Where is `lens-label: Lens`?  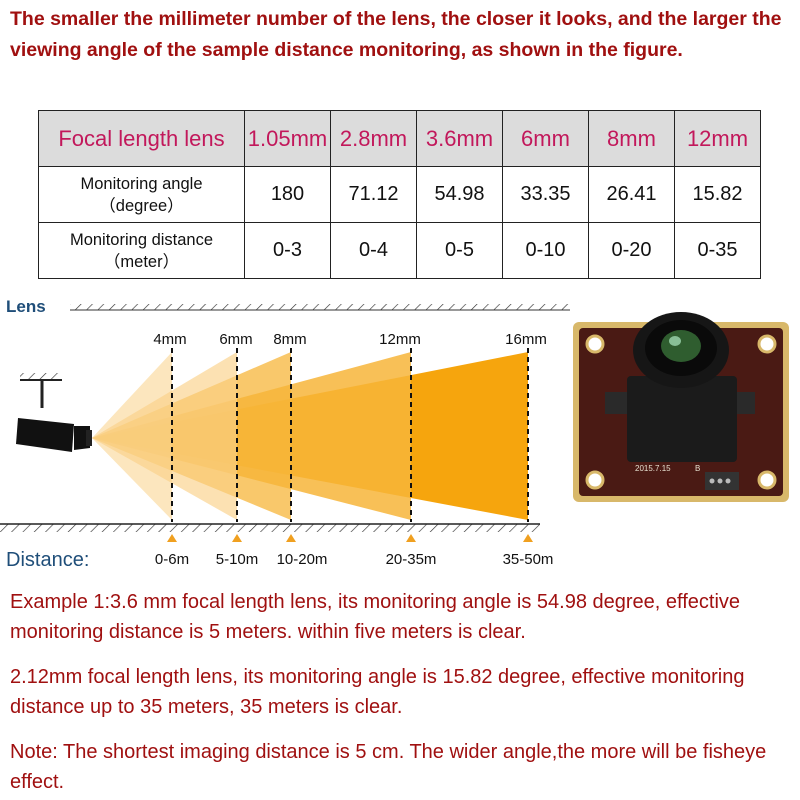 lens-label: Lens is located at coordinates (26, 306).